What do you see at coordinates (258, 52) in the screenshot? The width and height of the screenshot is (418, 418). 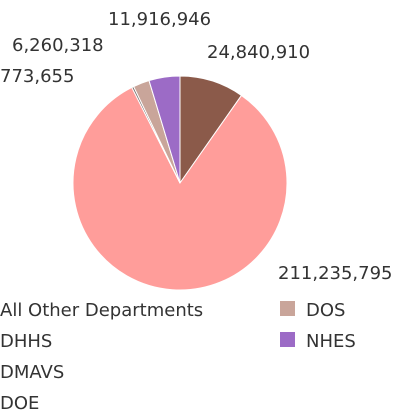 I see `data-label-all-other-departments: 24,840,910` at bounding box center [258, 52].